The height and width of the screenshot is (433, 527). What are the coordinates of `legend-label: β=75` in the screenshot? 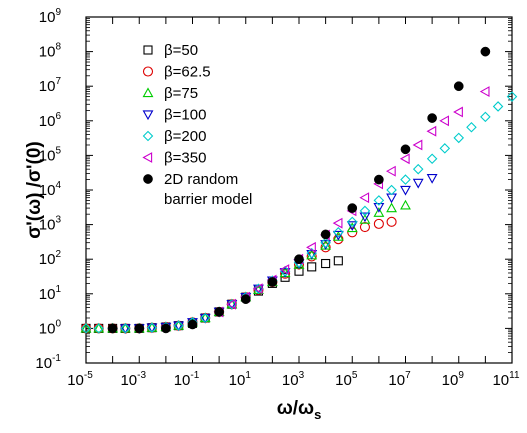 It's located at (181, 93).